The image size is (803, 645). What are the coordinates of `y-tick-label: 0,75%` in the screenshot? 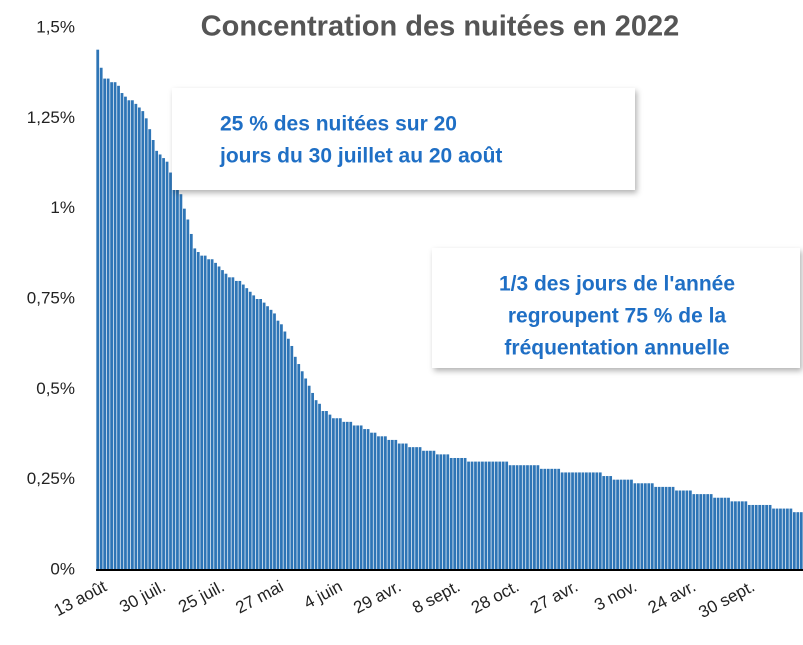 It's located at (51, 297).